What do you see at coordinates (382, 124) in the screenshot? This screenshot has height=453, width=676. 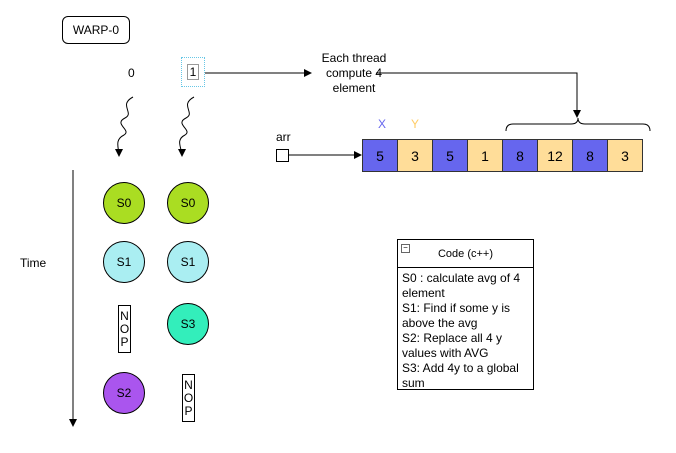 I see `x-axis-letter: X` at bounding box center [382, 124].